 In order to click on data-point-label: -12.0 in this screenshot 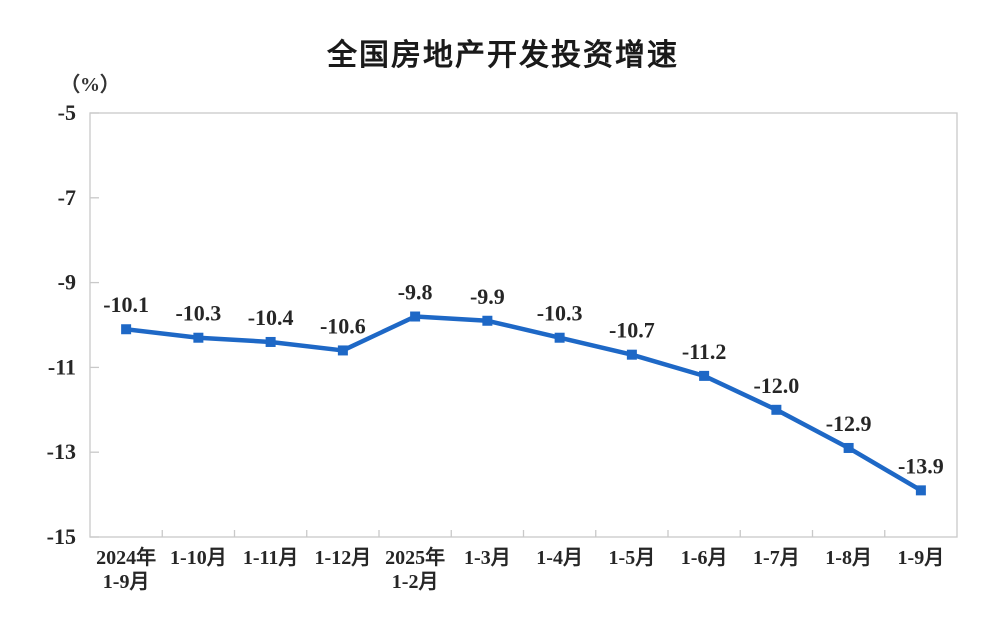, I will do `click(776, 385)`.